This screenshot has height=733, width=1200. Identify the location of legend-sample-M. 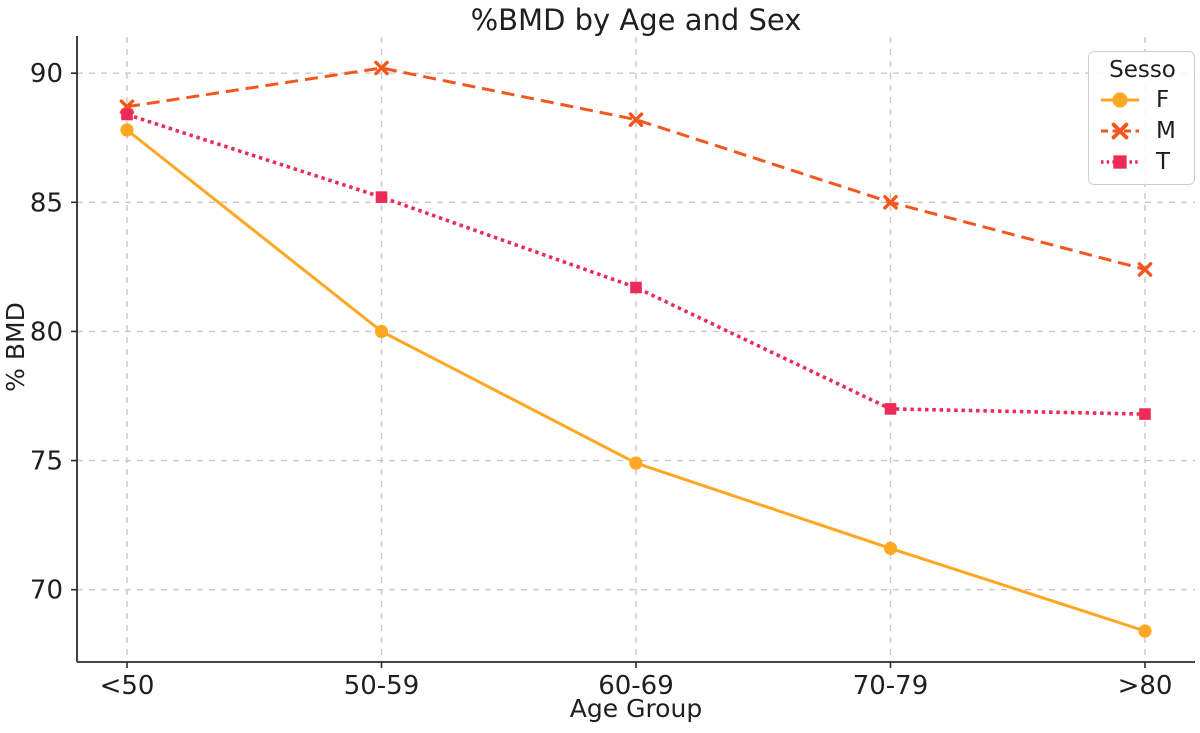
(1120, 130).